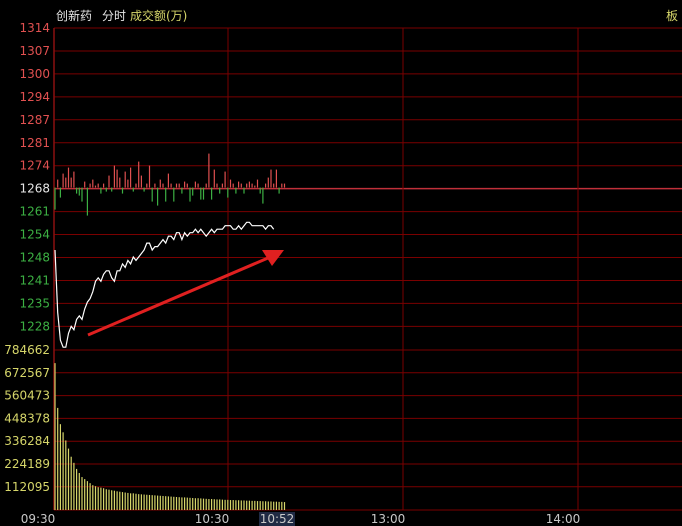 The image size is (682, 526). What do you see at coordinates (27, 350) in the screenshot?
I see `volume-tick-label: 784662` at bounding box center [27, 350].